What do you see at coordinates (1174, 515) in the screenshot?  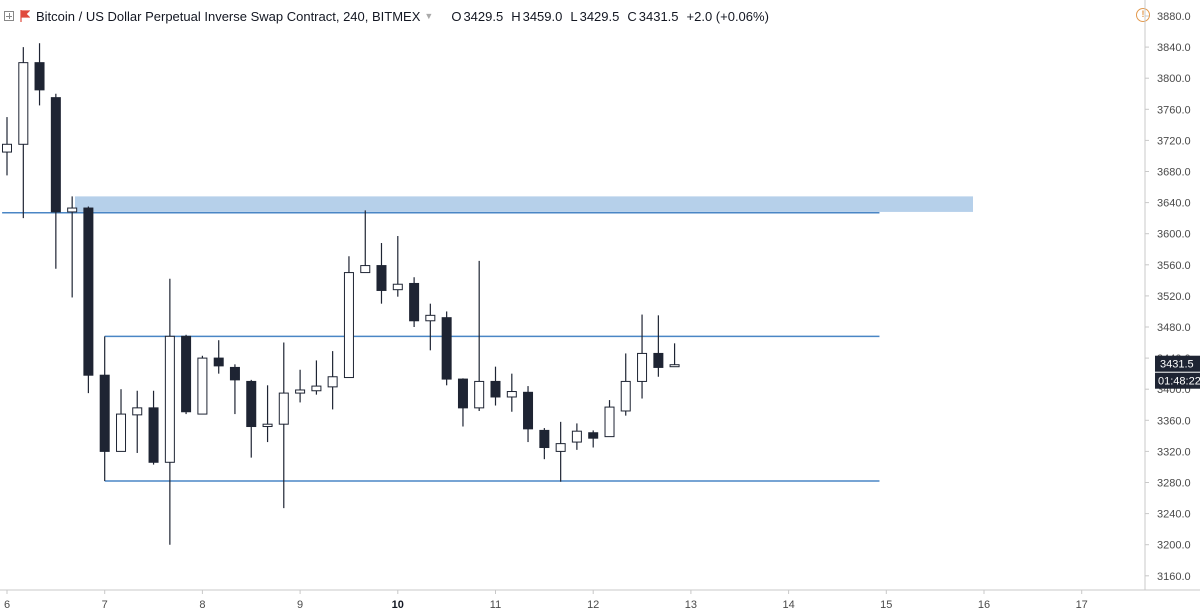 I see `y-tick-label: 3240.0` at bounding box center [1174, 515].